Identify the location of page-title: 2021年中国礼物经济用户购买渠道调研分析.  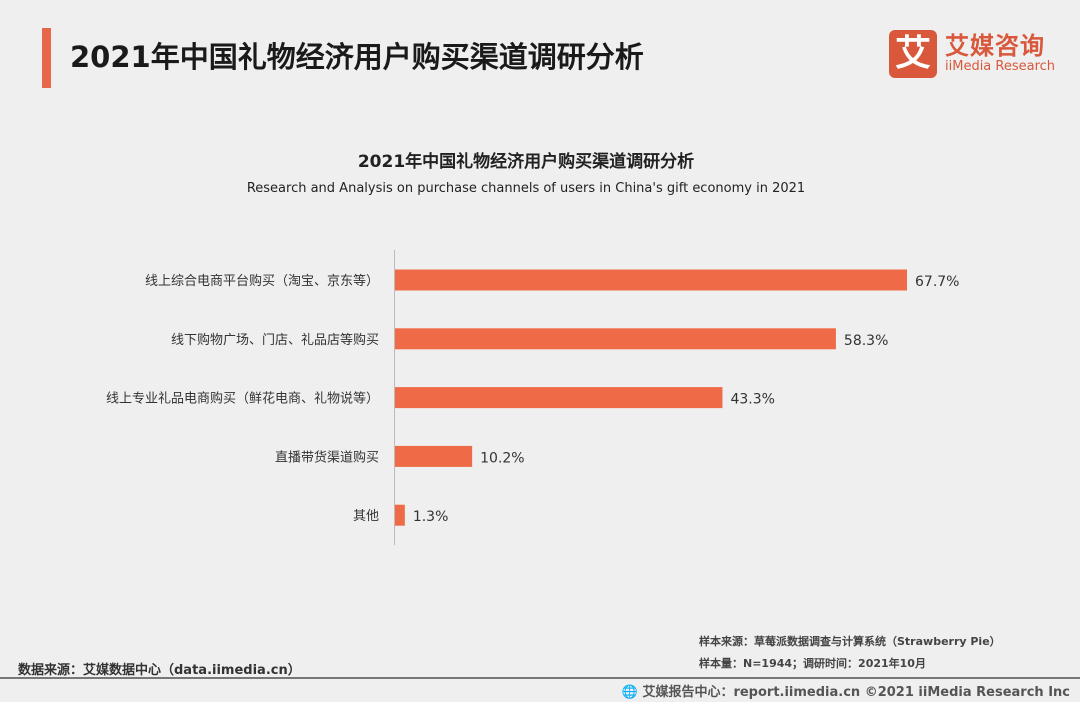
(357, 57).